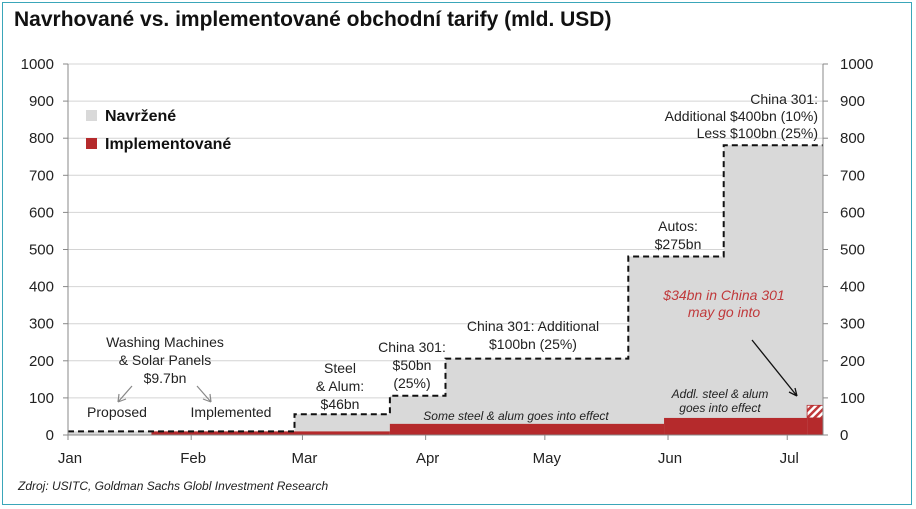 The width and height of the screenshot is (916, 509). What do you see at coordinates (720, 408) in the screenshot?
I see `annotation-addl-steel-line-2: goes into effect` at bounding box center [720, 408].